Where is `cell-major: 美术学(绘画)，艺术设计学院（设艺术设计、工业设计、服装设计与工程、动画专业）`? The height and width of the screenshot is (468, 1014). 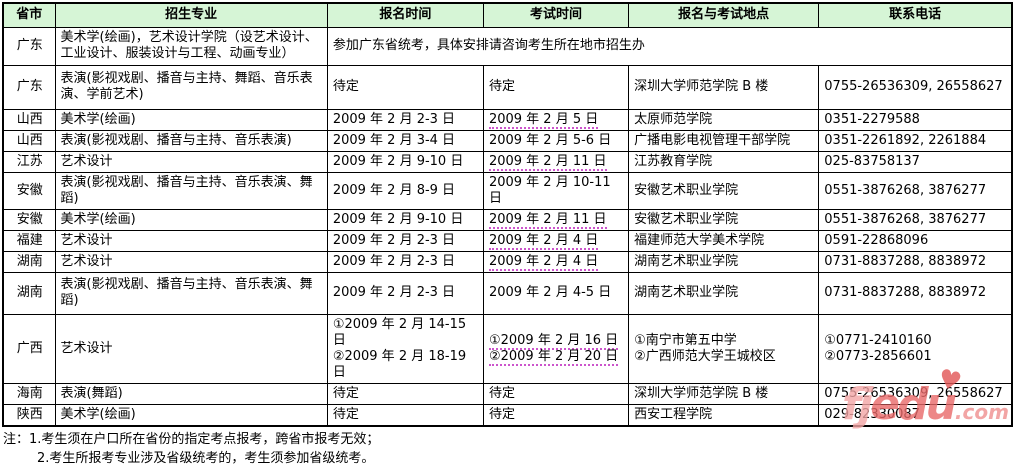
cell-major: 美术学(绘画)，艺术设计学院（设艺术设计、工业设计、服装设计与工程、动画专业） is located at coordinates (191, 46).